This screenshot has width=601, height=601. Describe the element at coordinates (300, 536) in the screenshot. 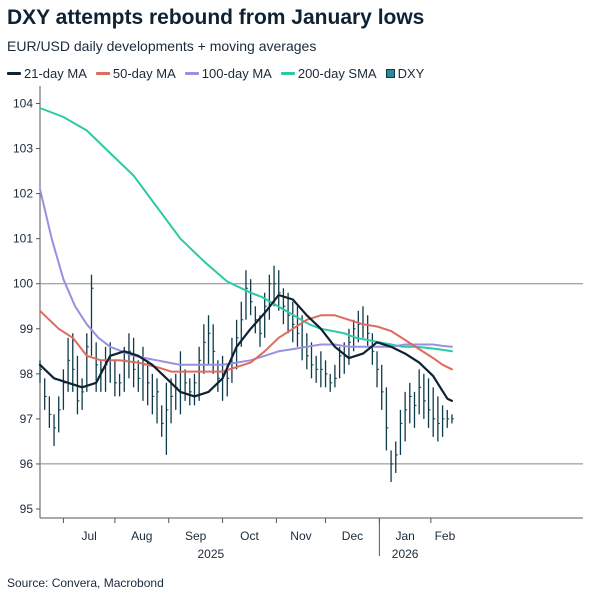

I see `x-tick-label: Nov` at that location.